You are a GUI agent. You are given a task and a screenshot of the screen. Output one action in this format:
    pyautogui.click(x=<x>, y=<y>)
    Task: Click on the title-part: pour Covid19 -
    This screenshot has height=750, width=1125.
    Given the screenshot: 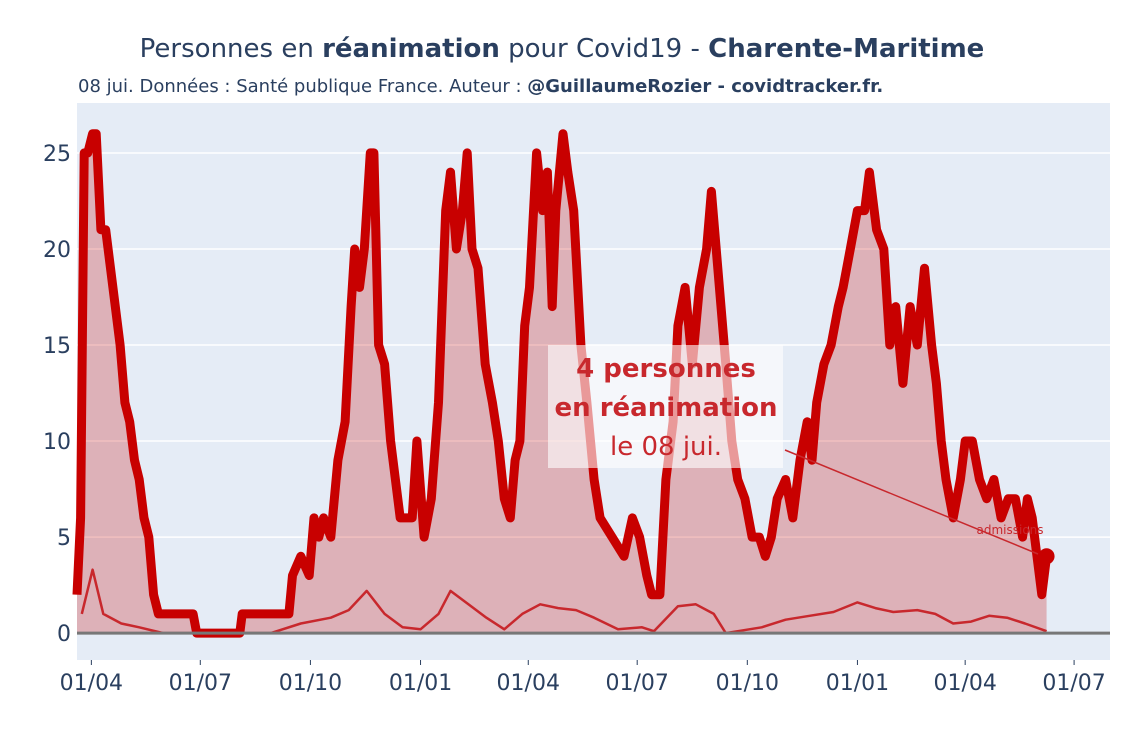 What is the action you would take?
    pyautogui.click(x=604, y=49)
    